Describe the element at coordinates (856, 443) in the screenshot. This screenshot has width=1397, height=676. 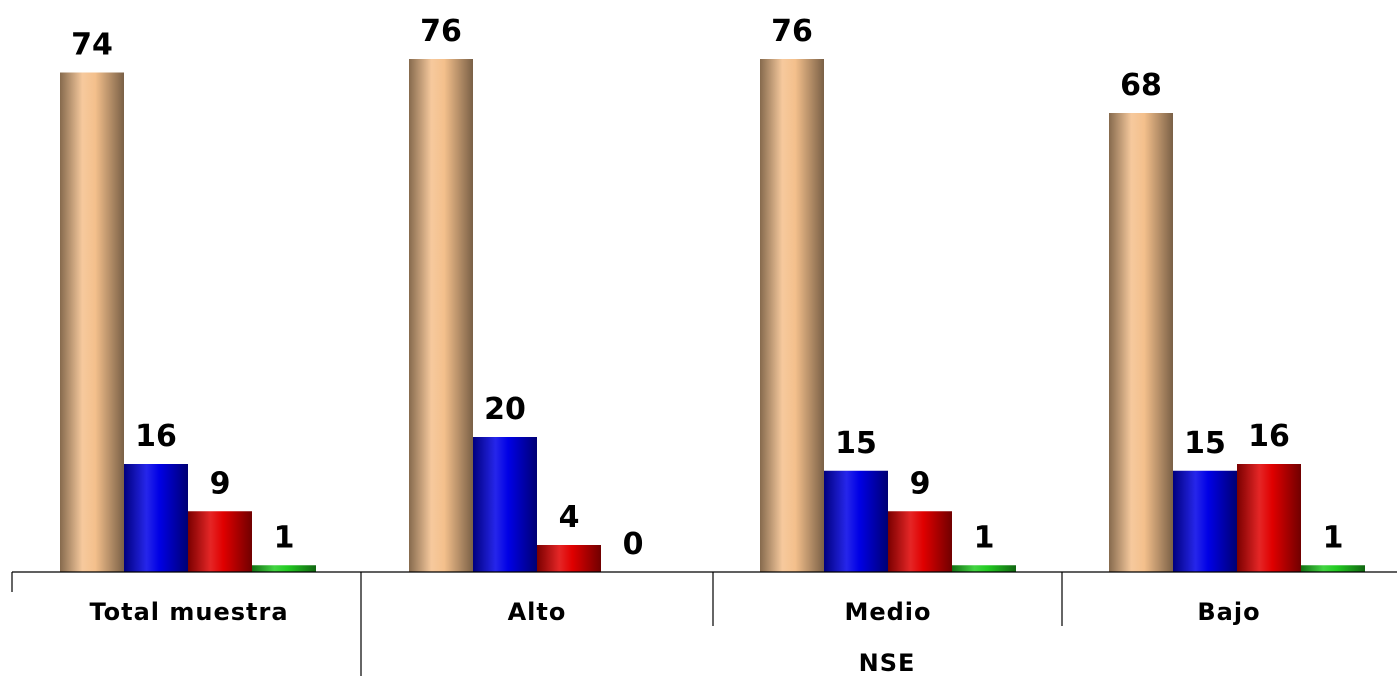
I see `value-label-2-1: 15` at that location.